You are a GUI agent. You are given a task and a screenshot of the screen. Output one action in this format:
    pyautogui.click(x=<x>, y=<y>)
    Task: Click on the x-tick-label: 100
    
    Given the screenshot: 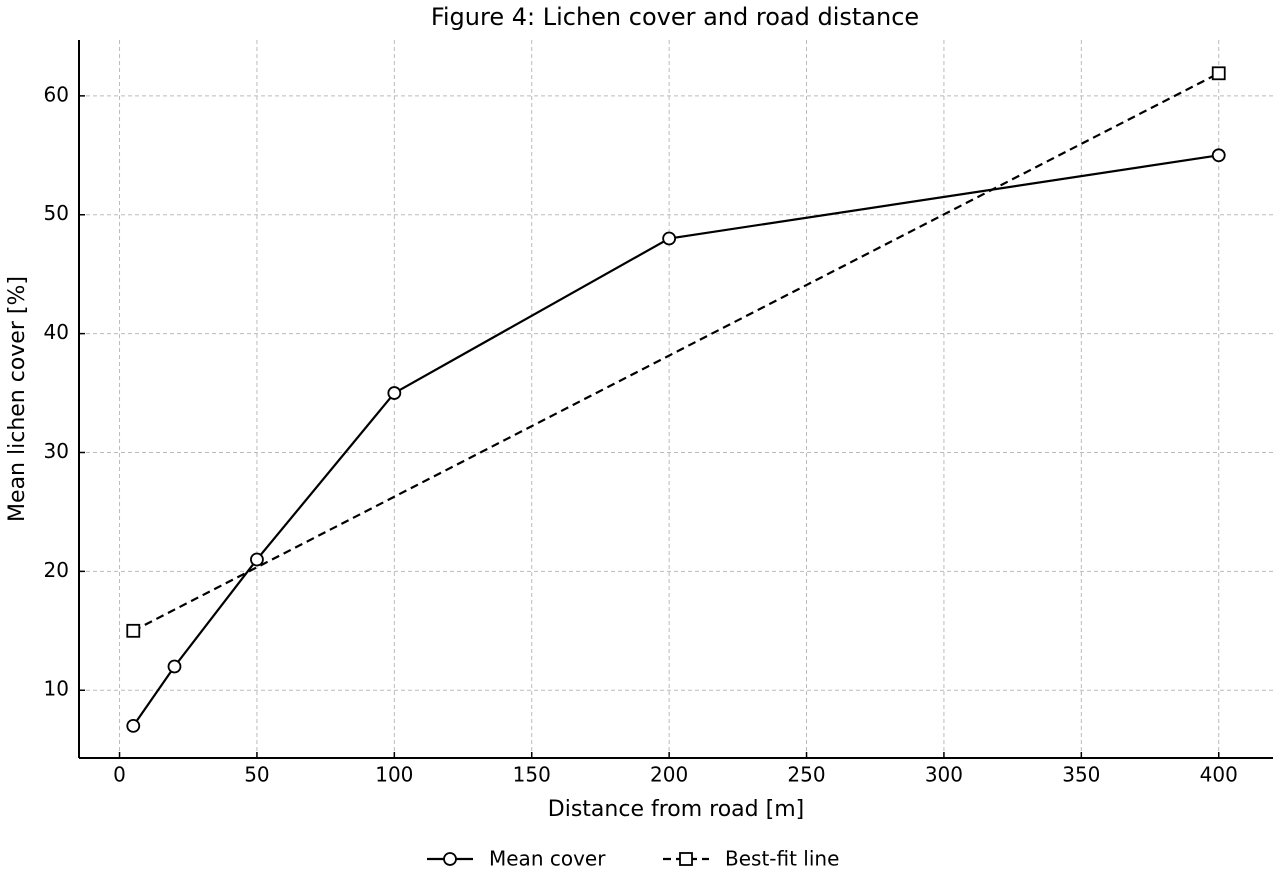 What is the action you would take?
    pyautogui.click(x=394, y=775)
    